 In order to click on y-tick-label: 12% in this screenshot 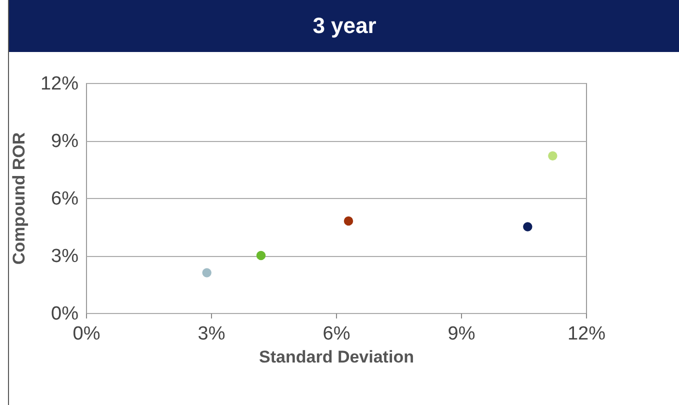, I will do `click(59, 84)`.